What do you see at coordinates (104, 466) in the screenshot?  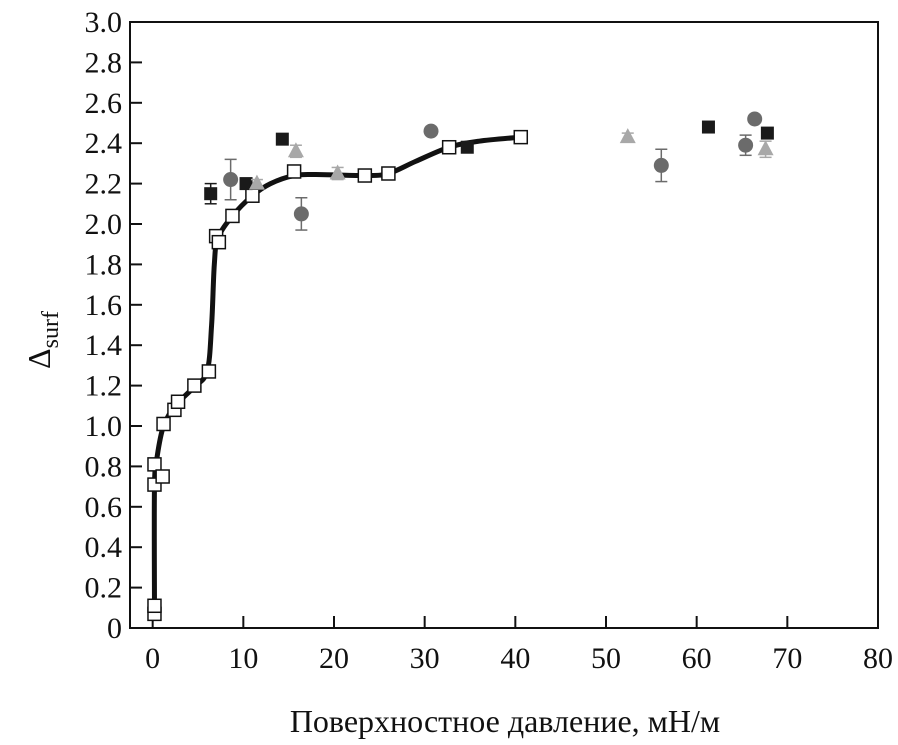 I see `y-tick-label: 0.8` at bounding box center [104, 466].